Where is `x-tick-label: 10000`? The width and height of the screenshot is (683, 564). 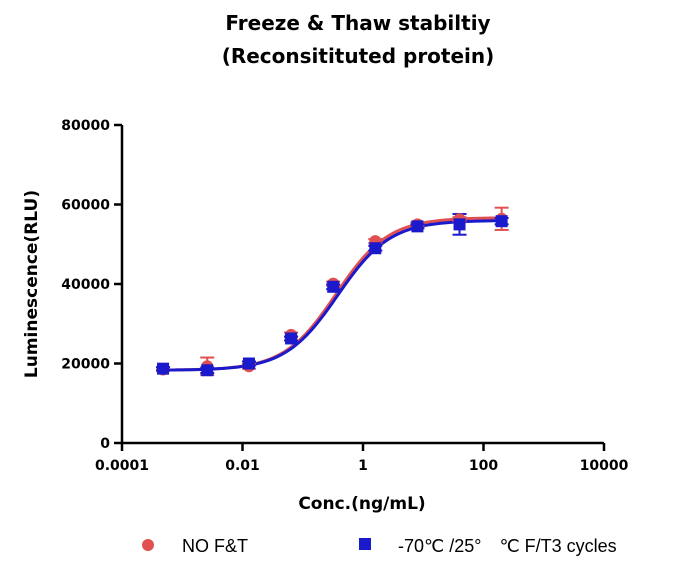 x-tick-label: 10000 is located at coordinates (604, 466).